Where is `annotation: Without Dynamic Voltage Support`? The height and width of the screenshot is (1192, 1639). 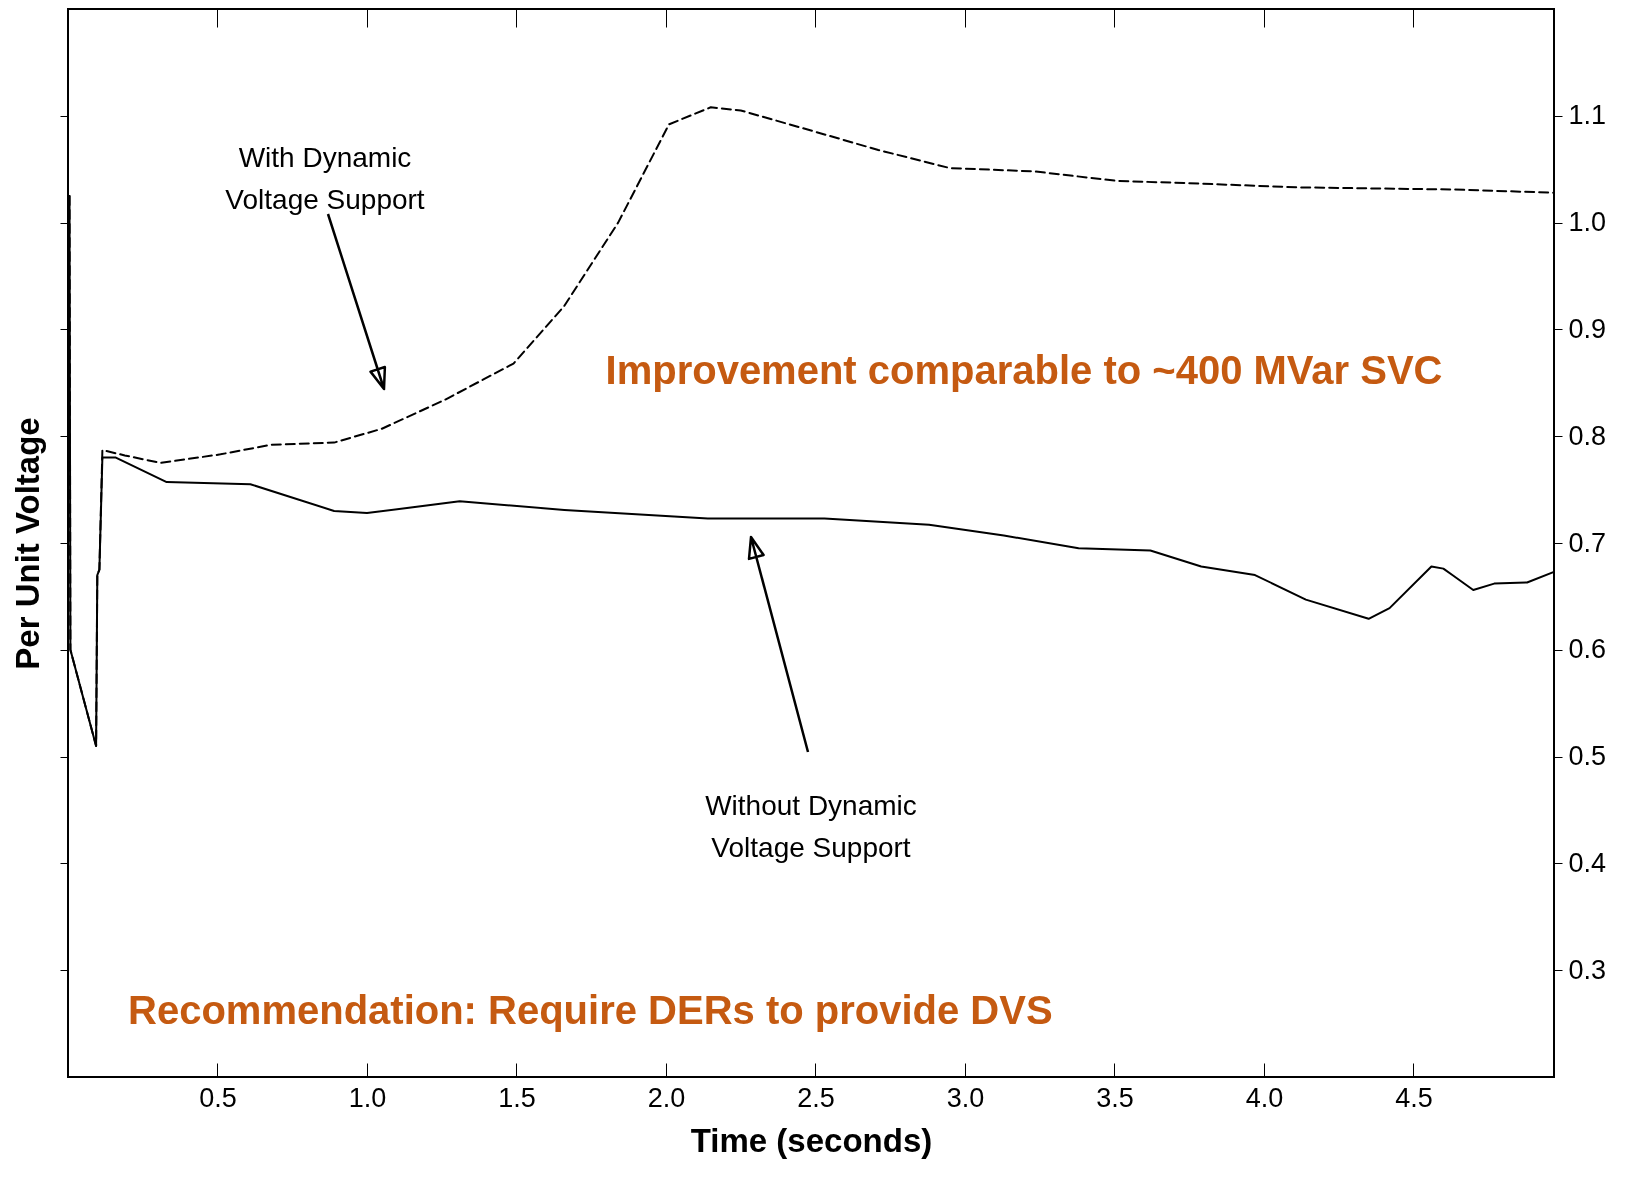
annotation: Without Dynamic Voltage Support is located at coordinates (811, 826).